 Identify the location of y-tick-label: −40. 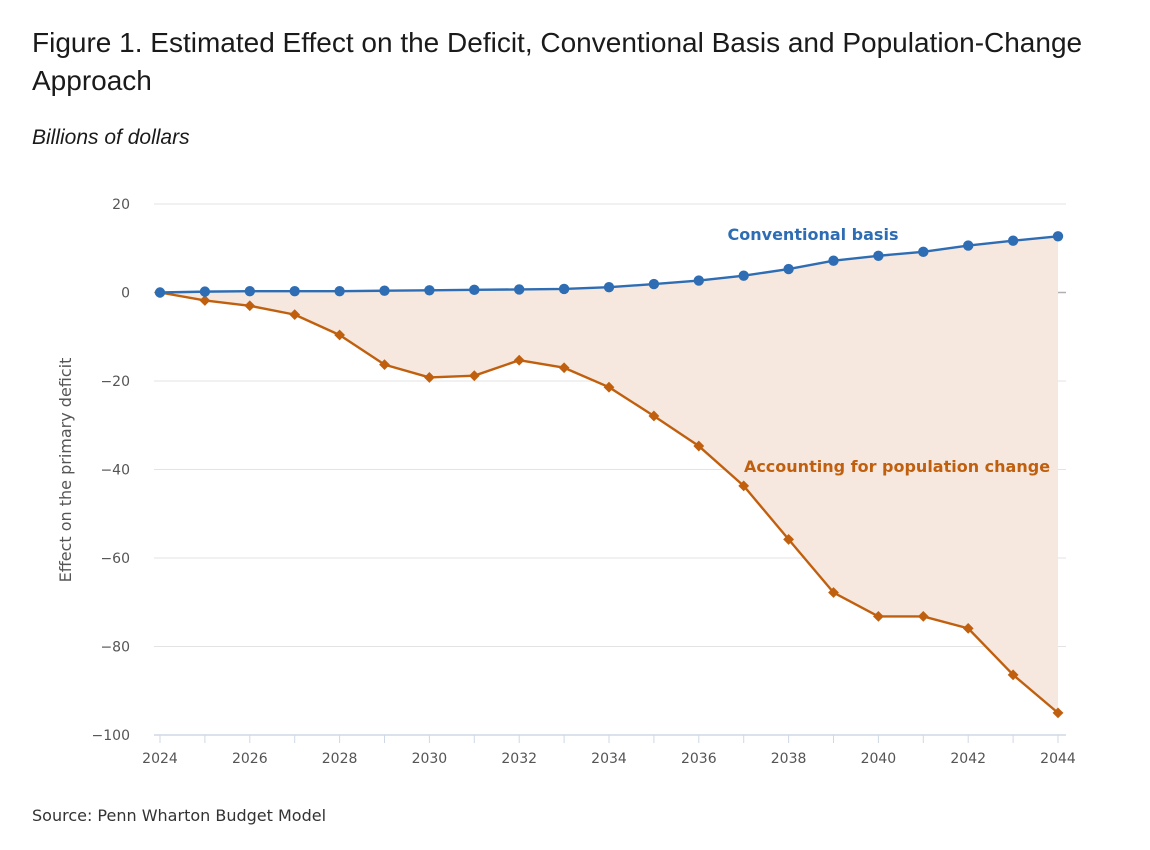
(115, 471).